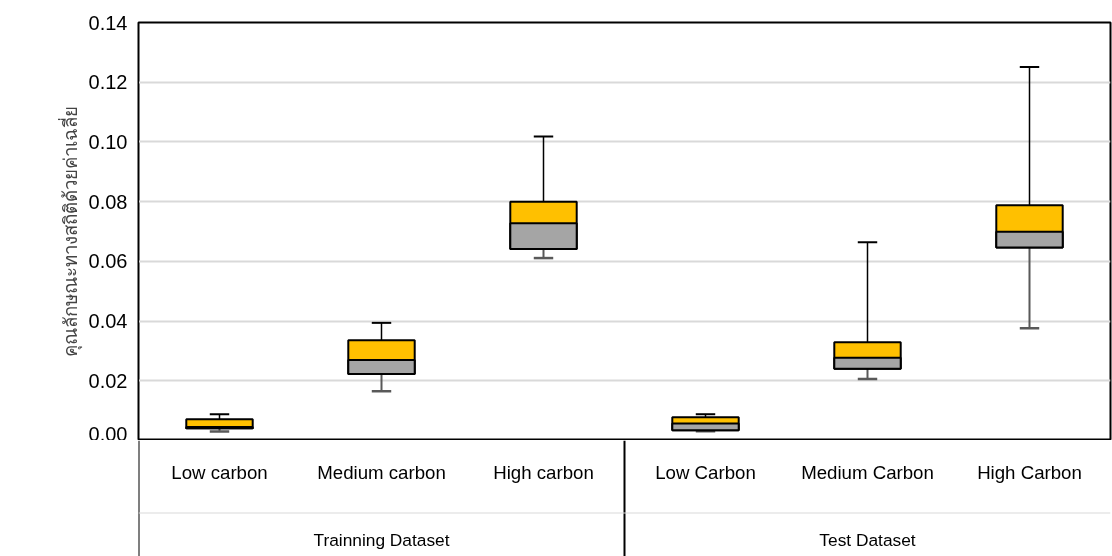 The image size is (1112, 556). Describe the element at coordinates (108, 380) in the screenshot. I see `y-tick-label: 0.02` at that location.